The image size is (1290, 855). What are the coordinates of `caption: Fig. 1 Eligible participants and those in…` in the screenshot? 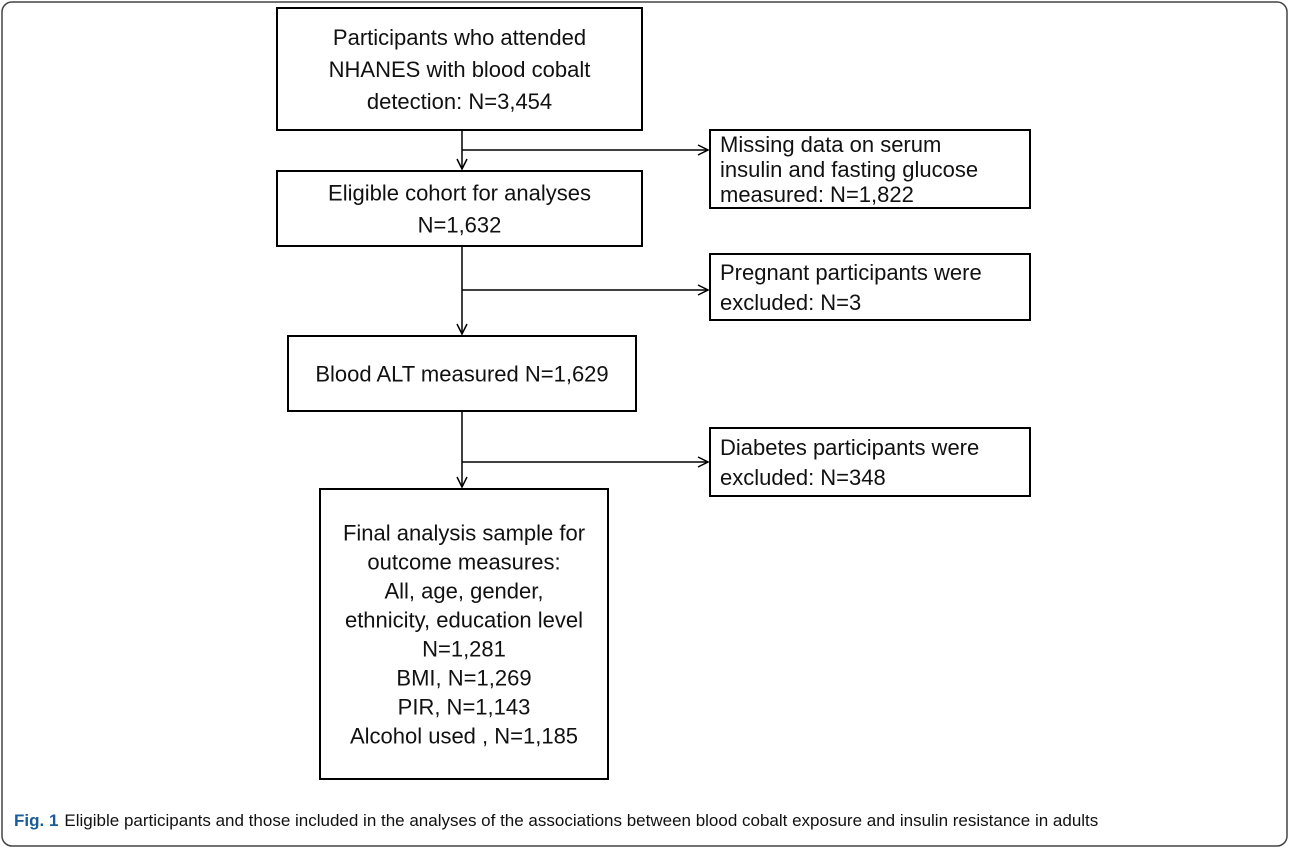 It's located at (556, 820).